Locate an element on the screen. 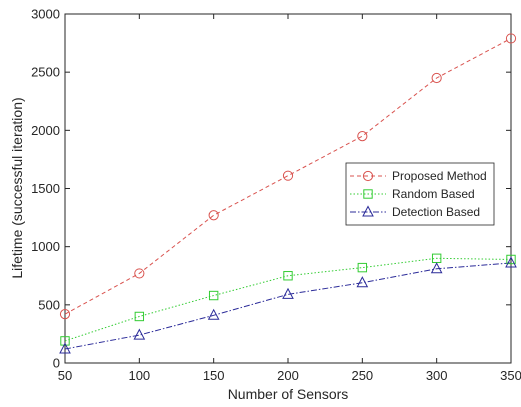 Image resolution: width=521 pixels, height=407 pixels. legend-box is located at coordinates (420, 194).